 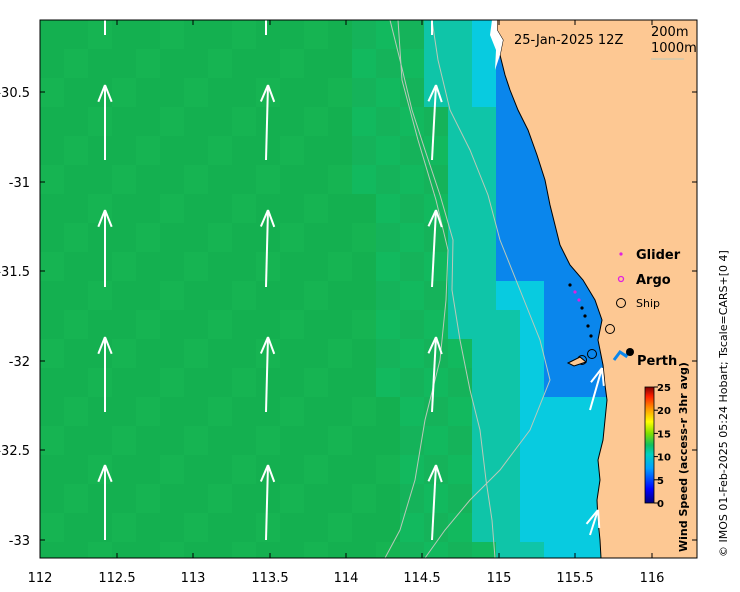 What do you see at coordinates (674, 48) in the screenshot?
I see `contour-label-1000m: 1000m` at bounding box center [674, 48].